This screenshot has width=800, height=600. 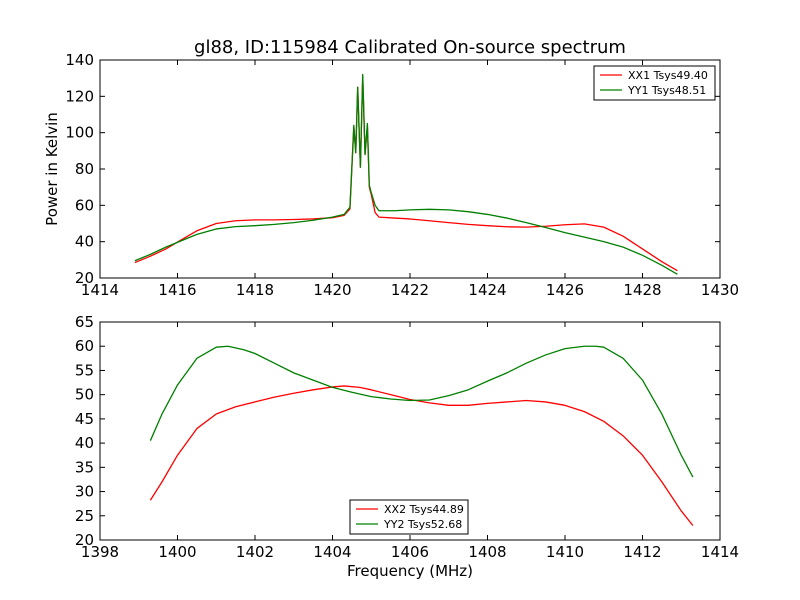 I want to click on y-axis-label: Power in Kelvin, so click(x=52, y=169).